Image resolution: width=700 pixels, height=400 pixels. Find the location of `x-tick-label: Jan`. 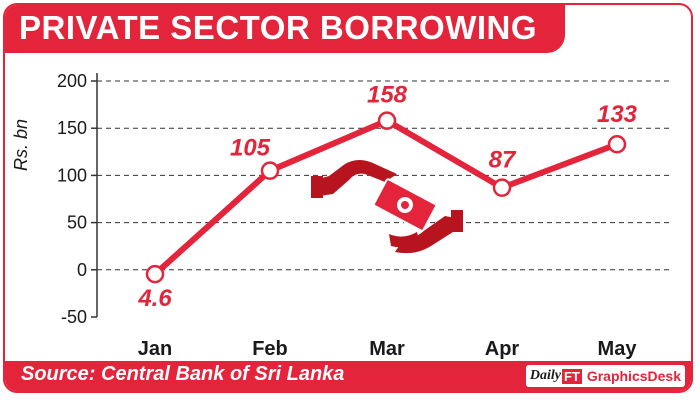

x-tick-label: Jan is located at coordinates (155, 349).